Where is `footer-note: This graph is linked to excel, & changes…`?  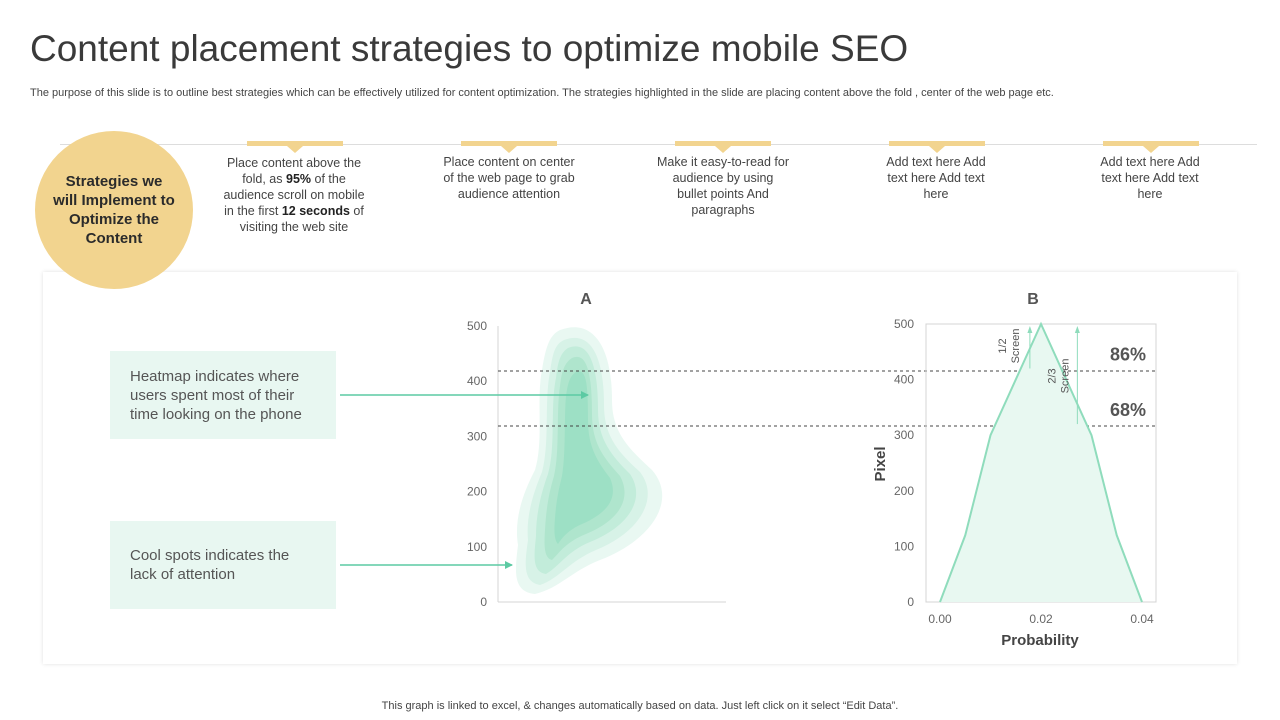 footer-note: This graph is linked to excel, & changes… is located at coordinates (640, 706).